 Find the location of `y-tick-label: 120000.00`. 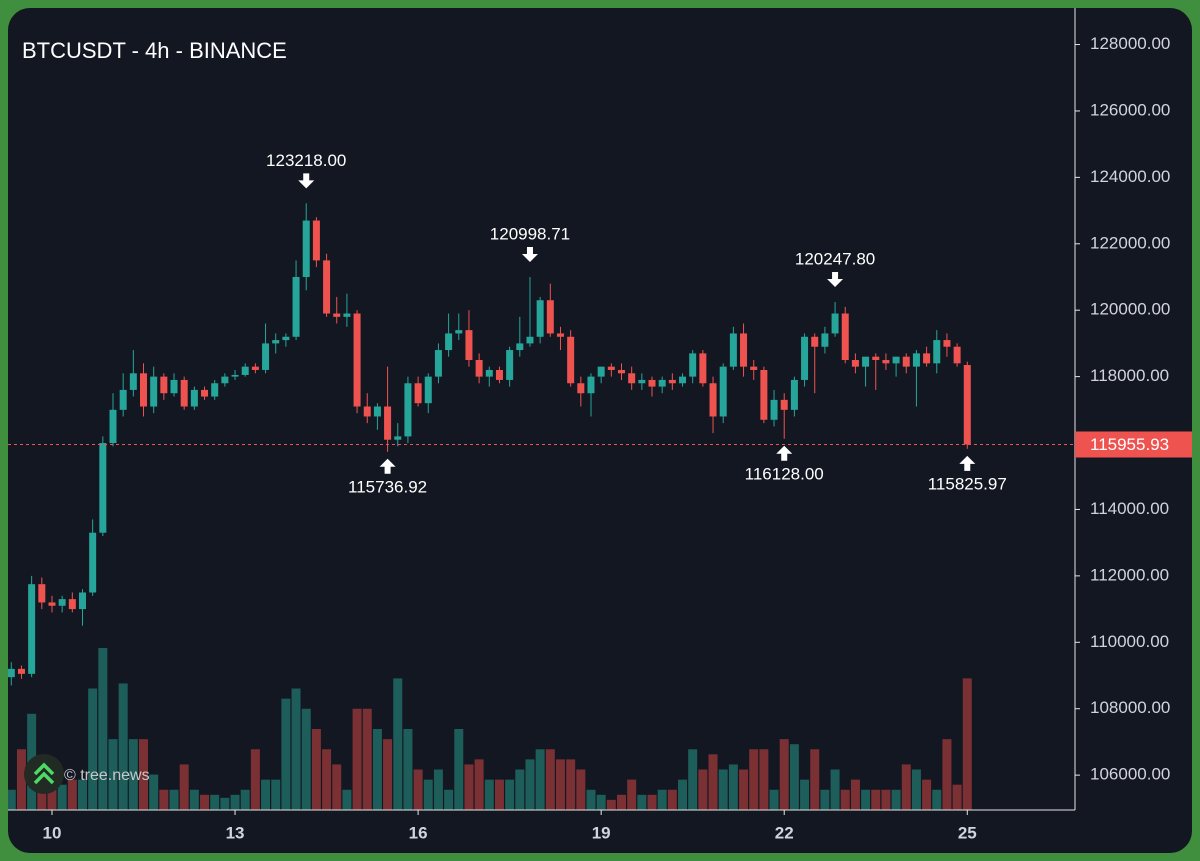

y-tick-label: 120000.00 is located at coordinates (1130, 309).